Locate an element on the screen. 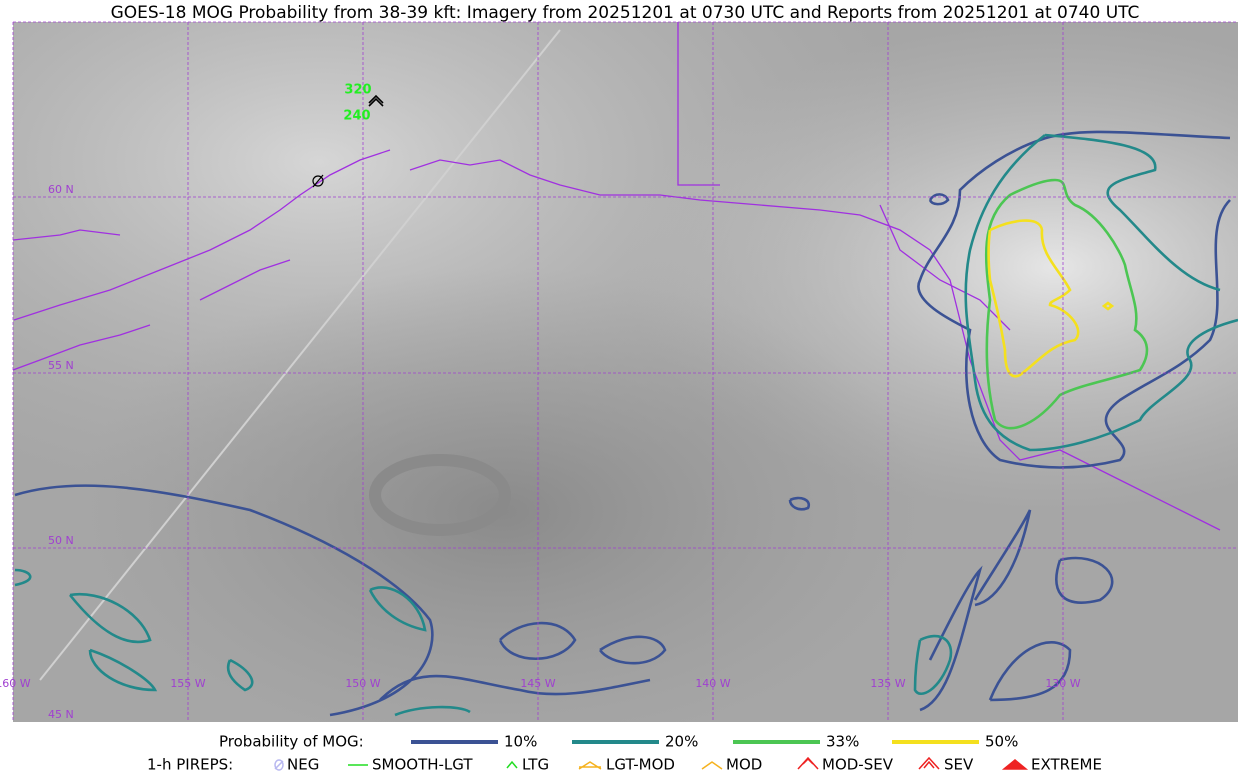 Image resolution: width=1250 pixels, height=782 pixels. legend-label: 33% is located at coordinates (842, 742).